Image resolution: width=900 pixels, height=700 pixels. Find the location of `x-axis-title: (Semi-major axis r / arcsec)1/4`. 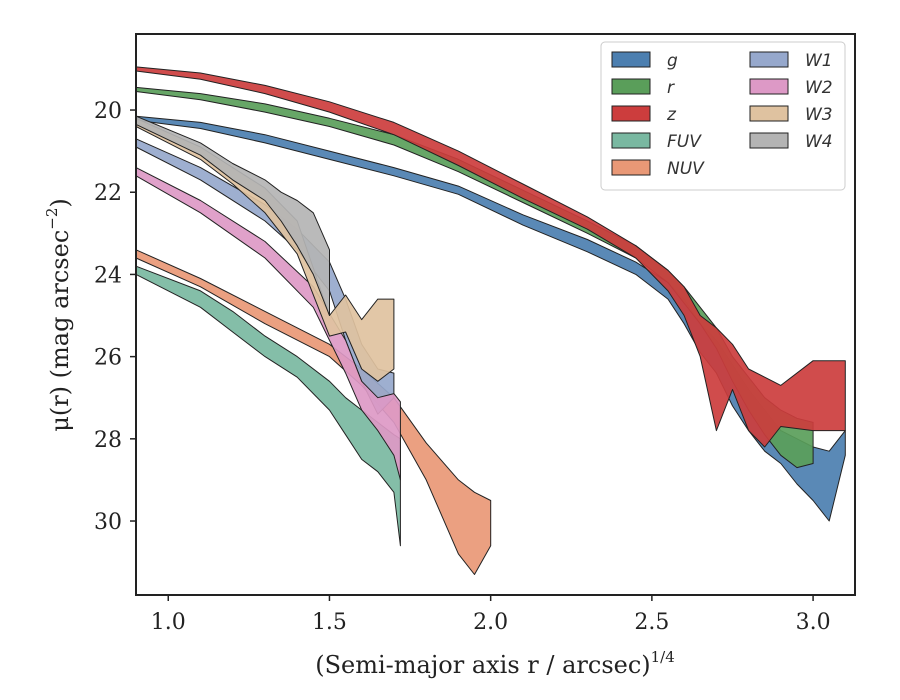

x-axis-title: (Semi-major axis r / arcsec)1/4 is located at coordinates (495, 663).